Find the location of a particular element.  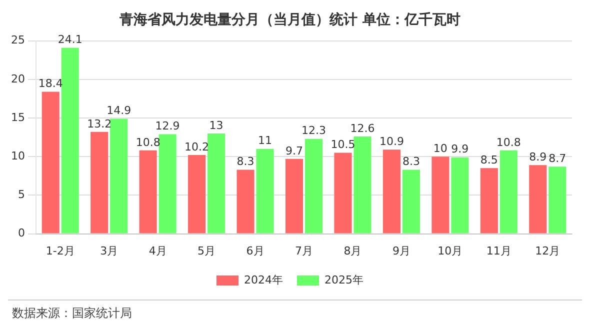

x-tick-label: 1-2月 is located at coordinates (60, 251).